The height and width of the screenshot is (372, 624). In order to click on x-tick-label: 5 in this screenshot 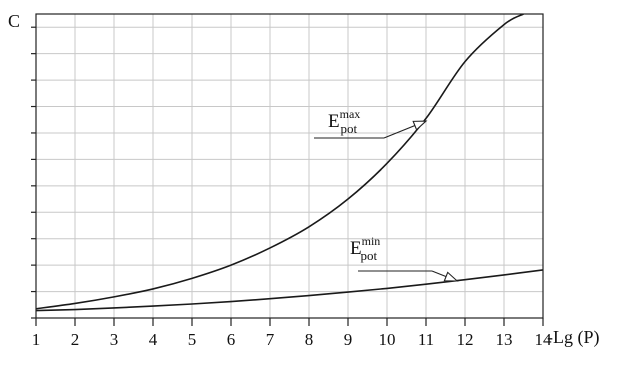, I will do `click(192, 339)`.